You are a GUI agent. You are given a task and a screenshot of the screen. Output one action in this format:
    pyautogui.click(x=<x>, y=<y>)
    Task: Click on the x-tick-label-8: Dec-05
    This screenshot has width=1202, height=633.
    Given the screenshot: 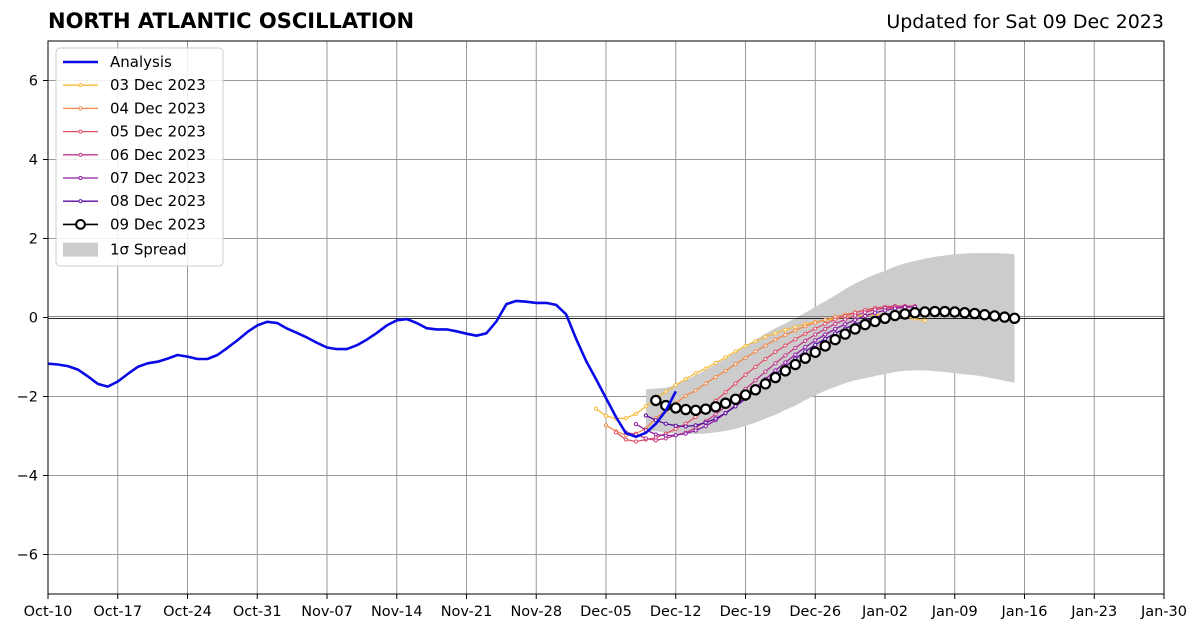 What is the action you would take?
    pyautogui.click(x=606, y=612)
    